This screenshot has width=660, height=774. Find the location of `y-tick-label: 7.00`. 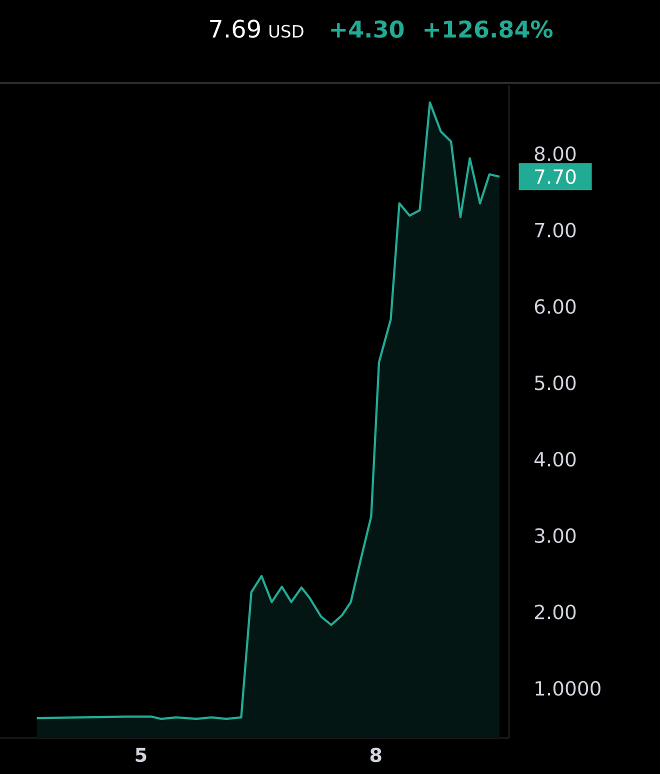

y-tick-label: 7.00 is located at coordinates (555, 230).